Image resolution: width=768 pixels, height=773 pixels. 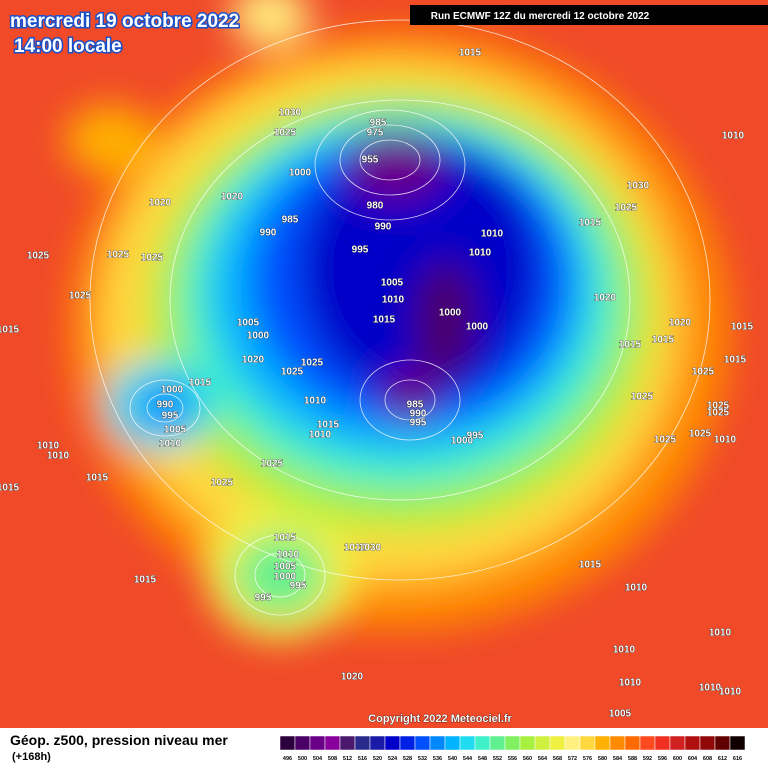 I want to click on scale-label: 520, so click(x=377, y=759).